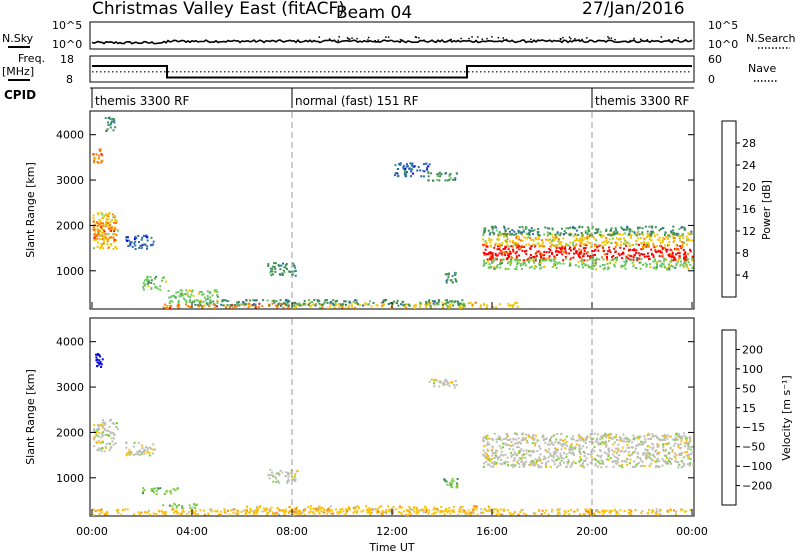 The image size is (800, 554). Describe the element at coordinates (749, 231) in the screenshot. I see `power-colorbar-tick-label: 12` at that location.